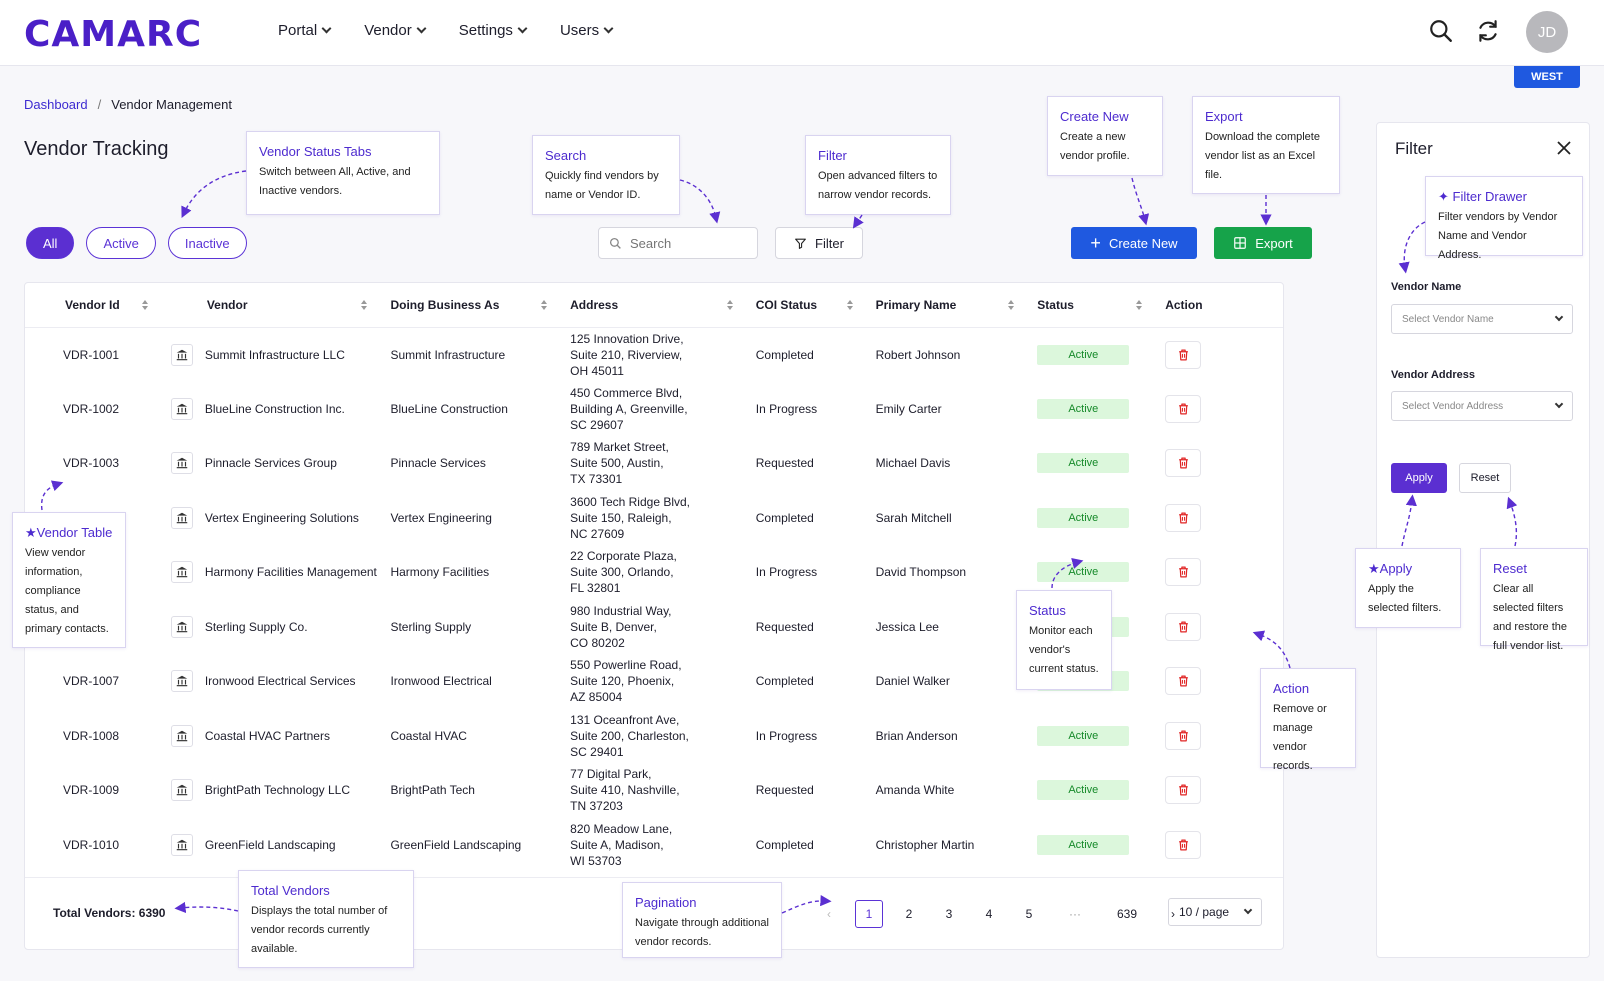 This screenshot has height=981, width=1604. What do you see at coordinates (1029, 914) in the screenshot?
I see `page-number: 5` at bounding box center [1029, 914].